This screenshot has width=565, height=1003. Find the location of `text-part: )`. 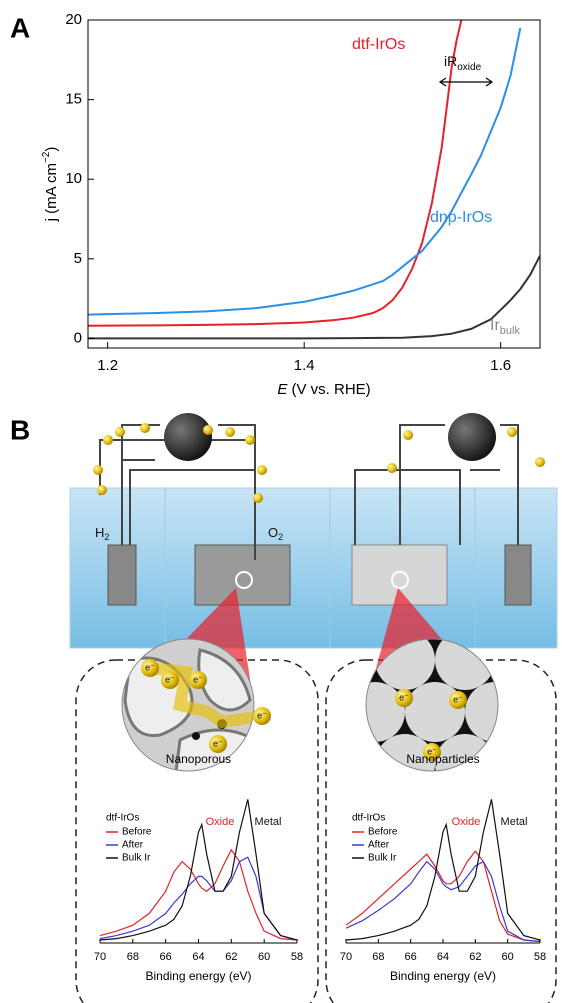

text-part: ) is located at coordinates (51, 149).